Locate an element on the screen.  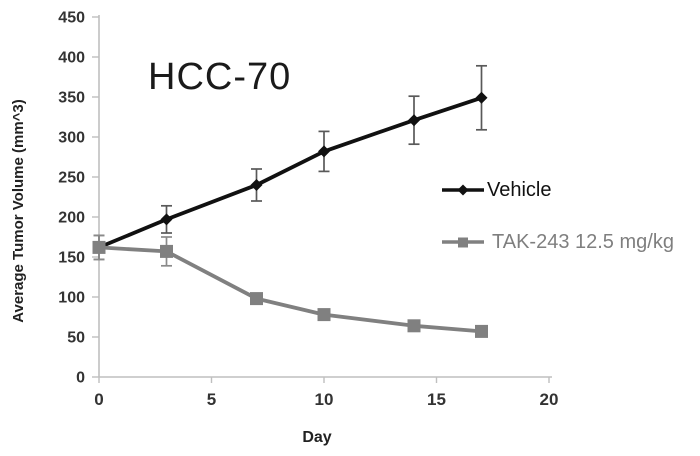
y-tick-label: 300 is located at coordinates (71, 138).